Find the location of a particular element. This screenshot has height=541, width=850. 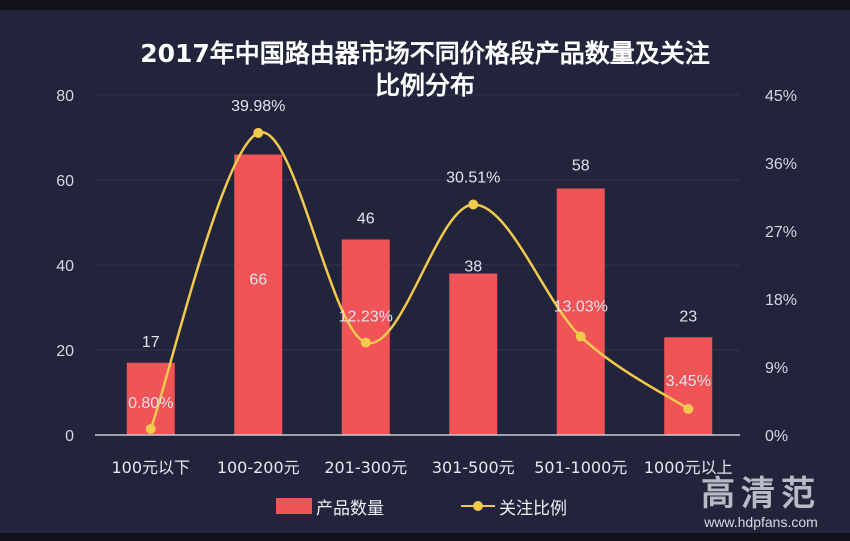

watermark-brand: 高清范 is located at coordinates (761, 494).